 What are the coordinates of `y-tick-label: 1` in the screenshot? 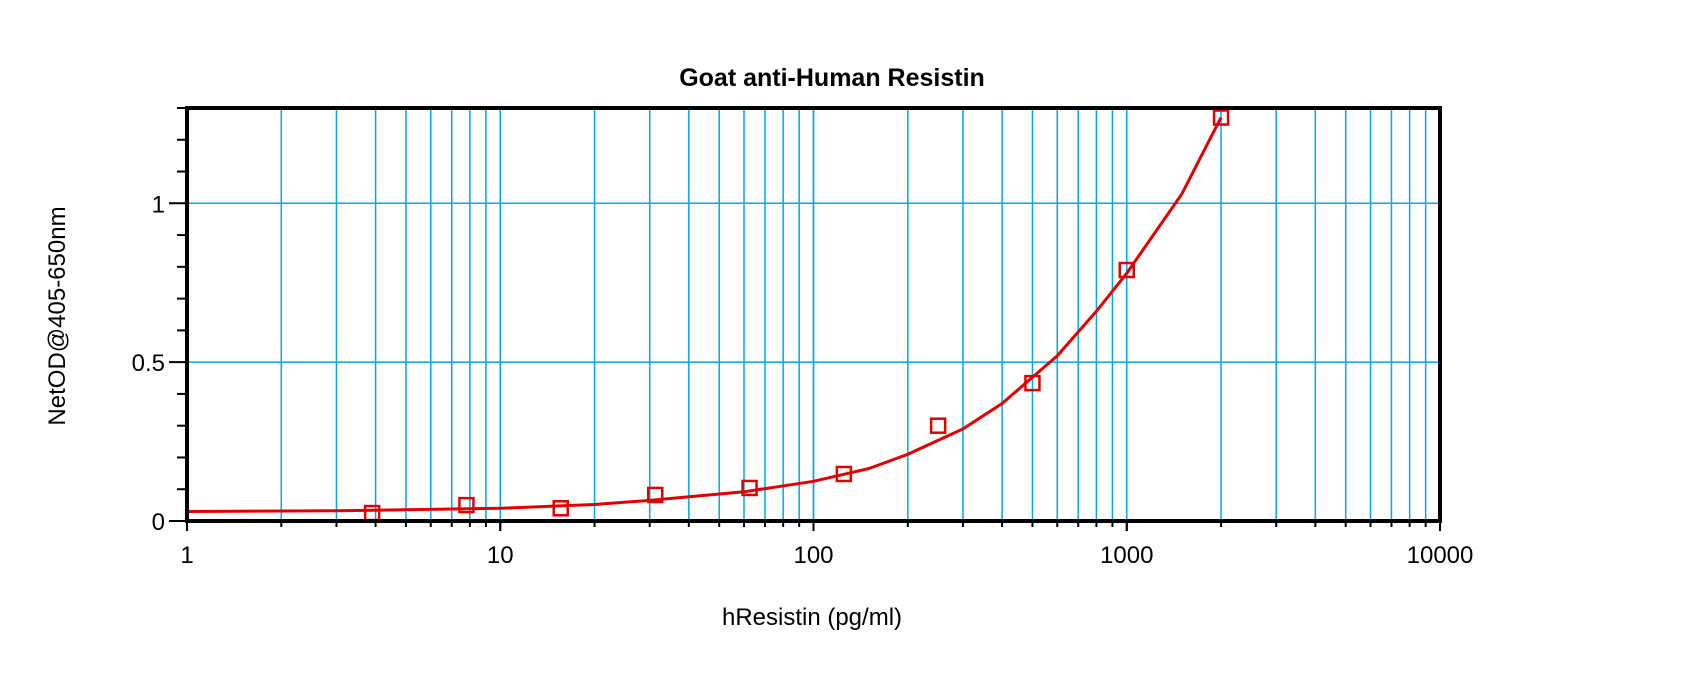 It's located at (158, 204).